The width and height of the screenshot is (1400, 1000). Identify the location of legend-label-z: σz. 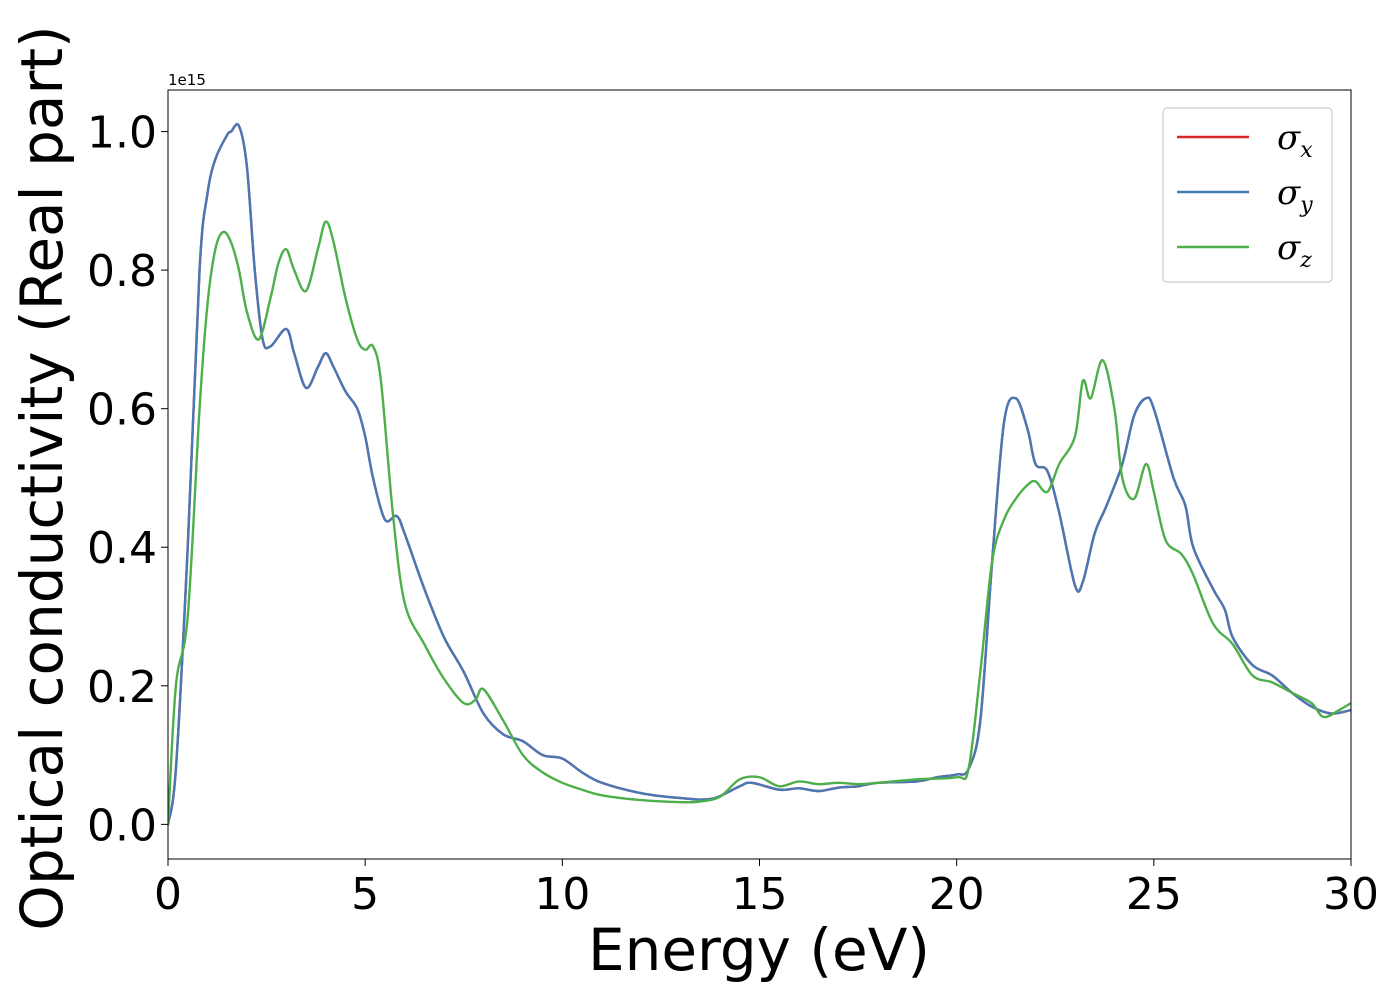
(1294, 250).